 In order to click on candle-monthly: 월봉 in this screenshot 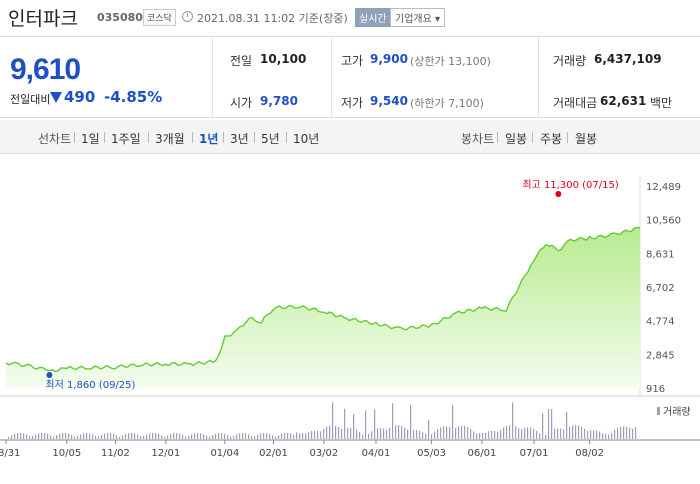, I will do `click(586, 139)`.